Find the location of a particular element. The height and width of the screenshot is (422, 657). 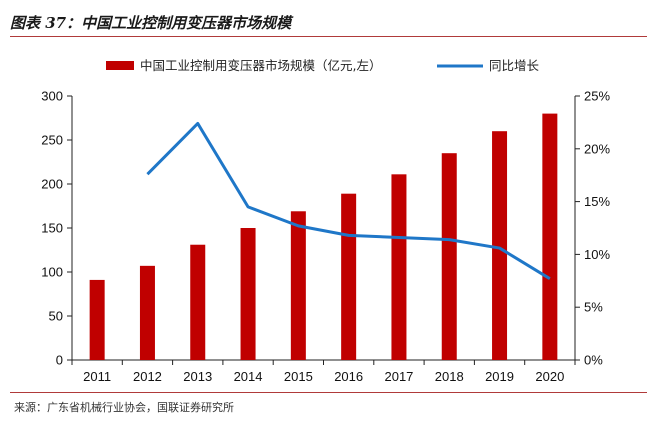

right-tick-label: 10% is located at coordinates (597, 254).